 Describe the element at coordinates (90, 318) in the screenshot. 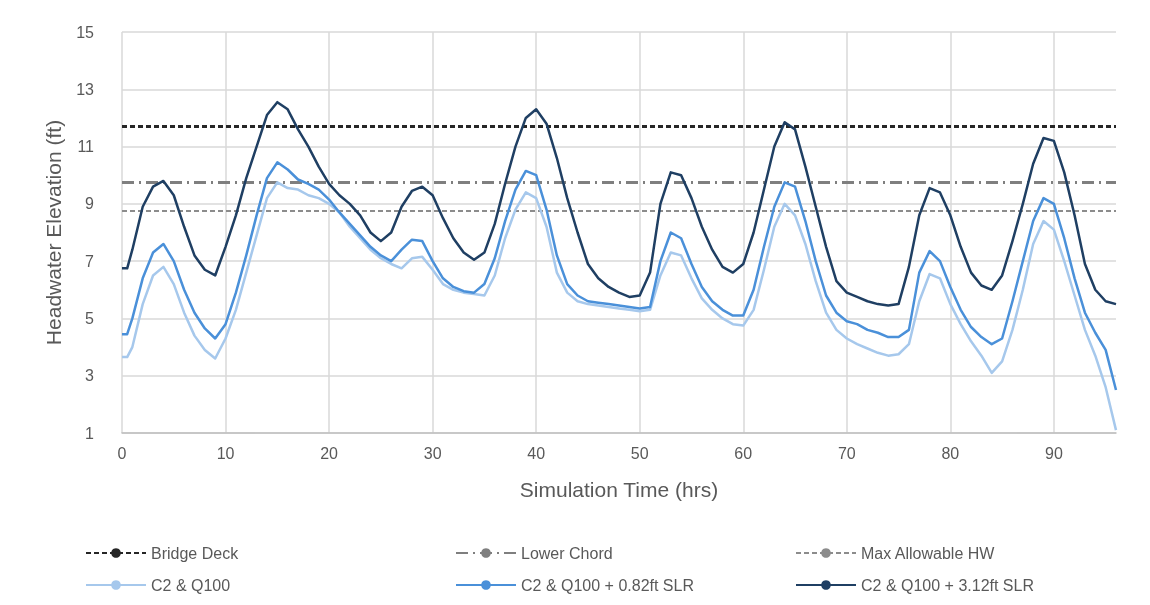

I see `y-tick-label: 5` at that location.